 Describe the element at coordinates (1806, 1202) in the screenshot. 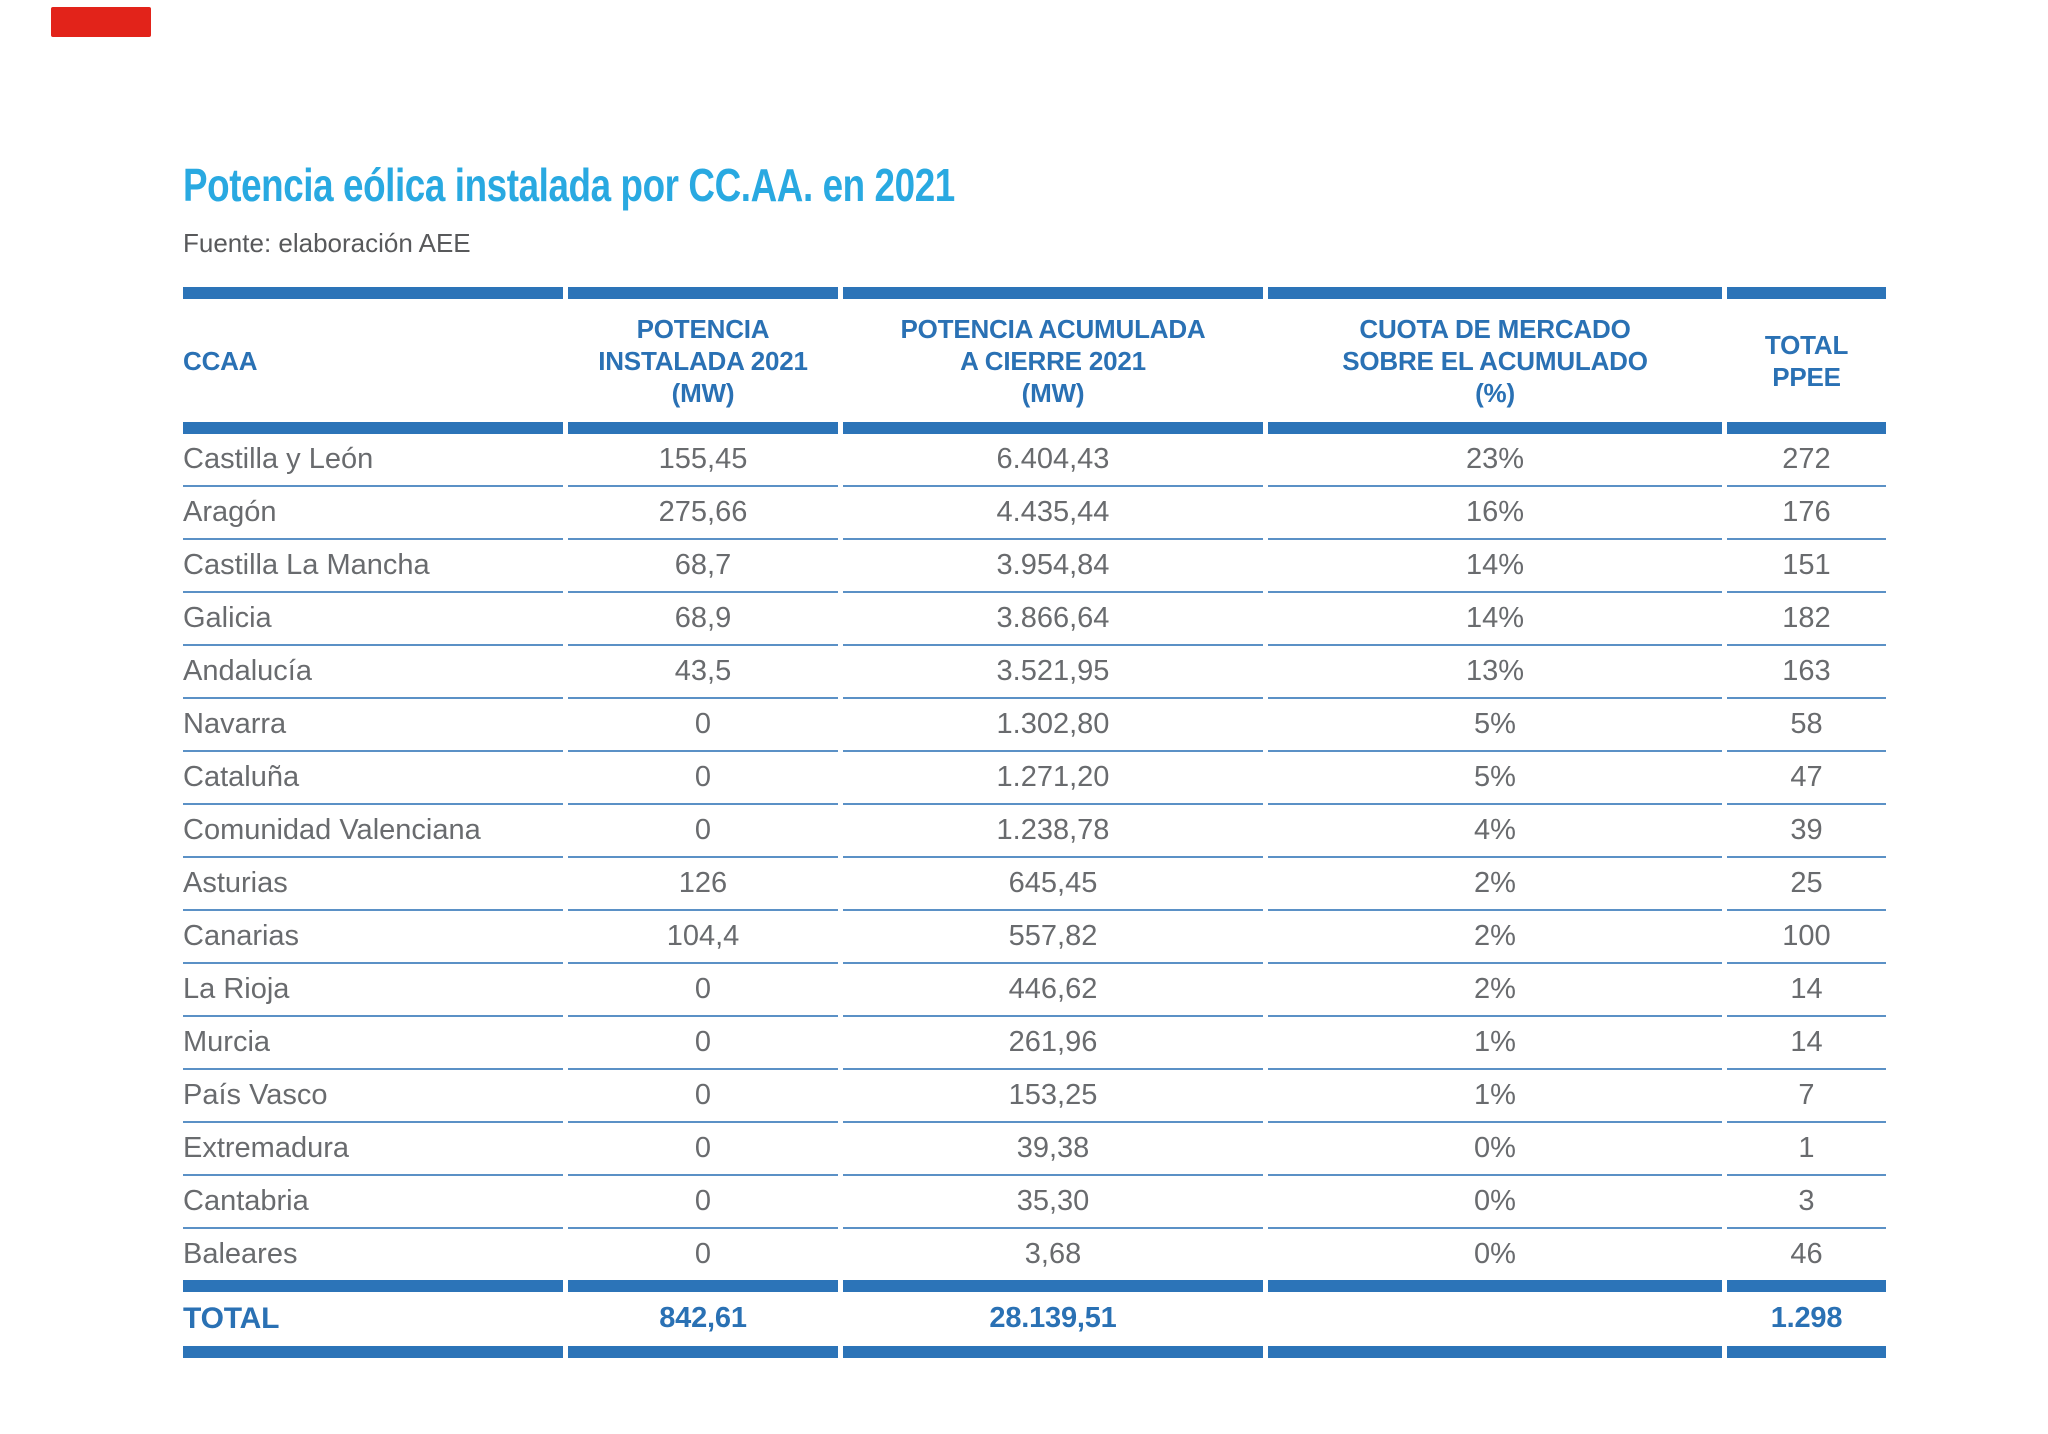

I see `cell-ppee: 3` at that location.